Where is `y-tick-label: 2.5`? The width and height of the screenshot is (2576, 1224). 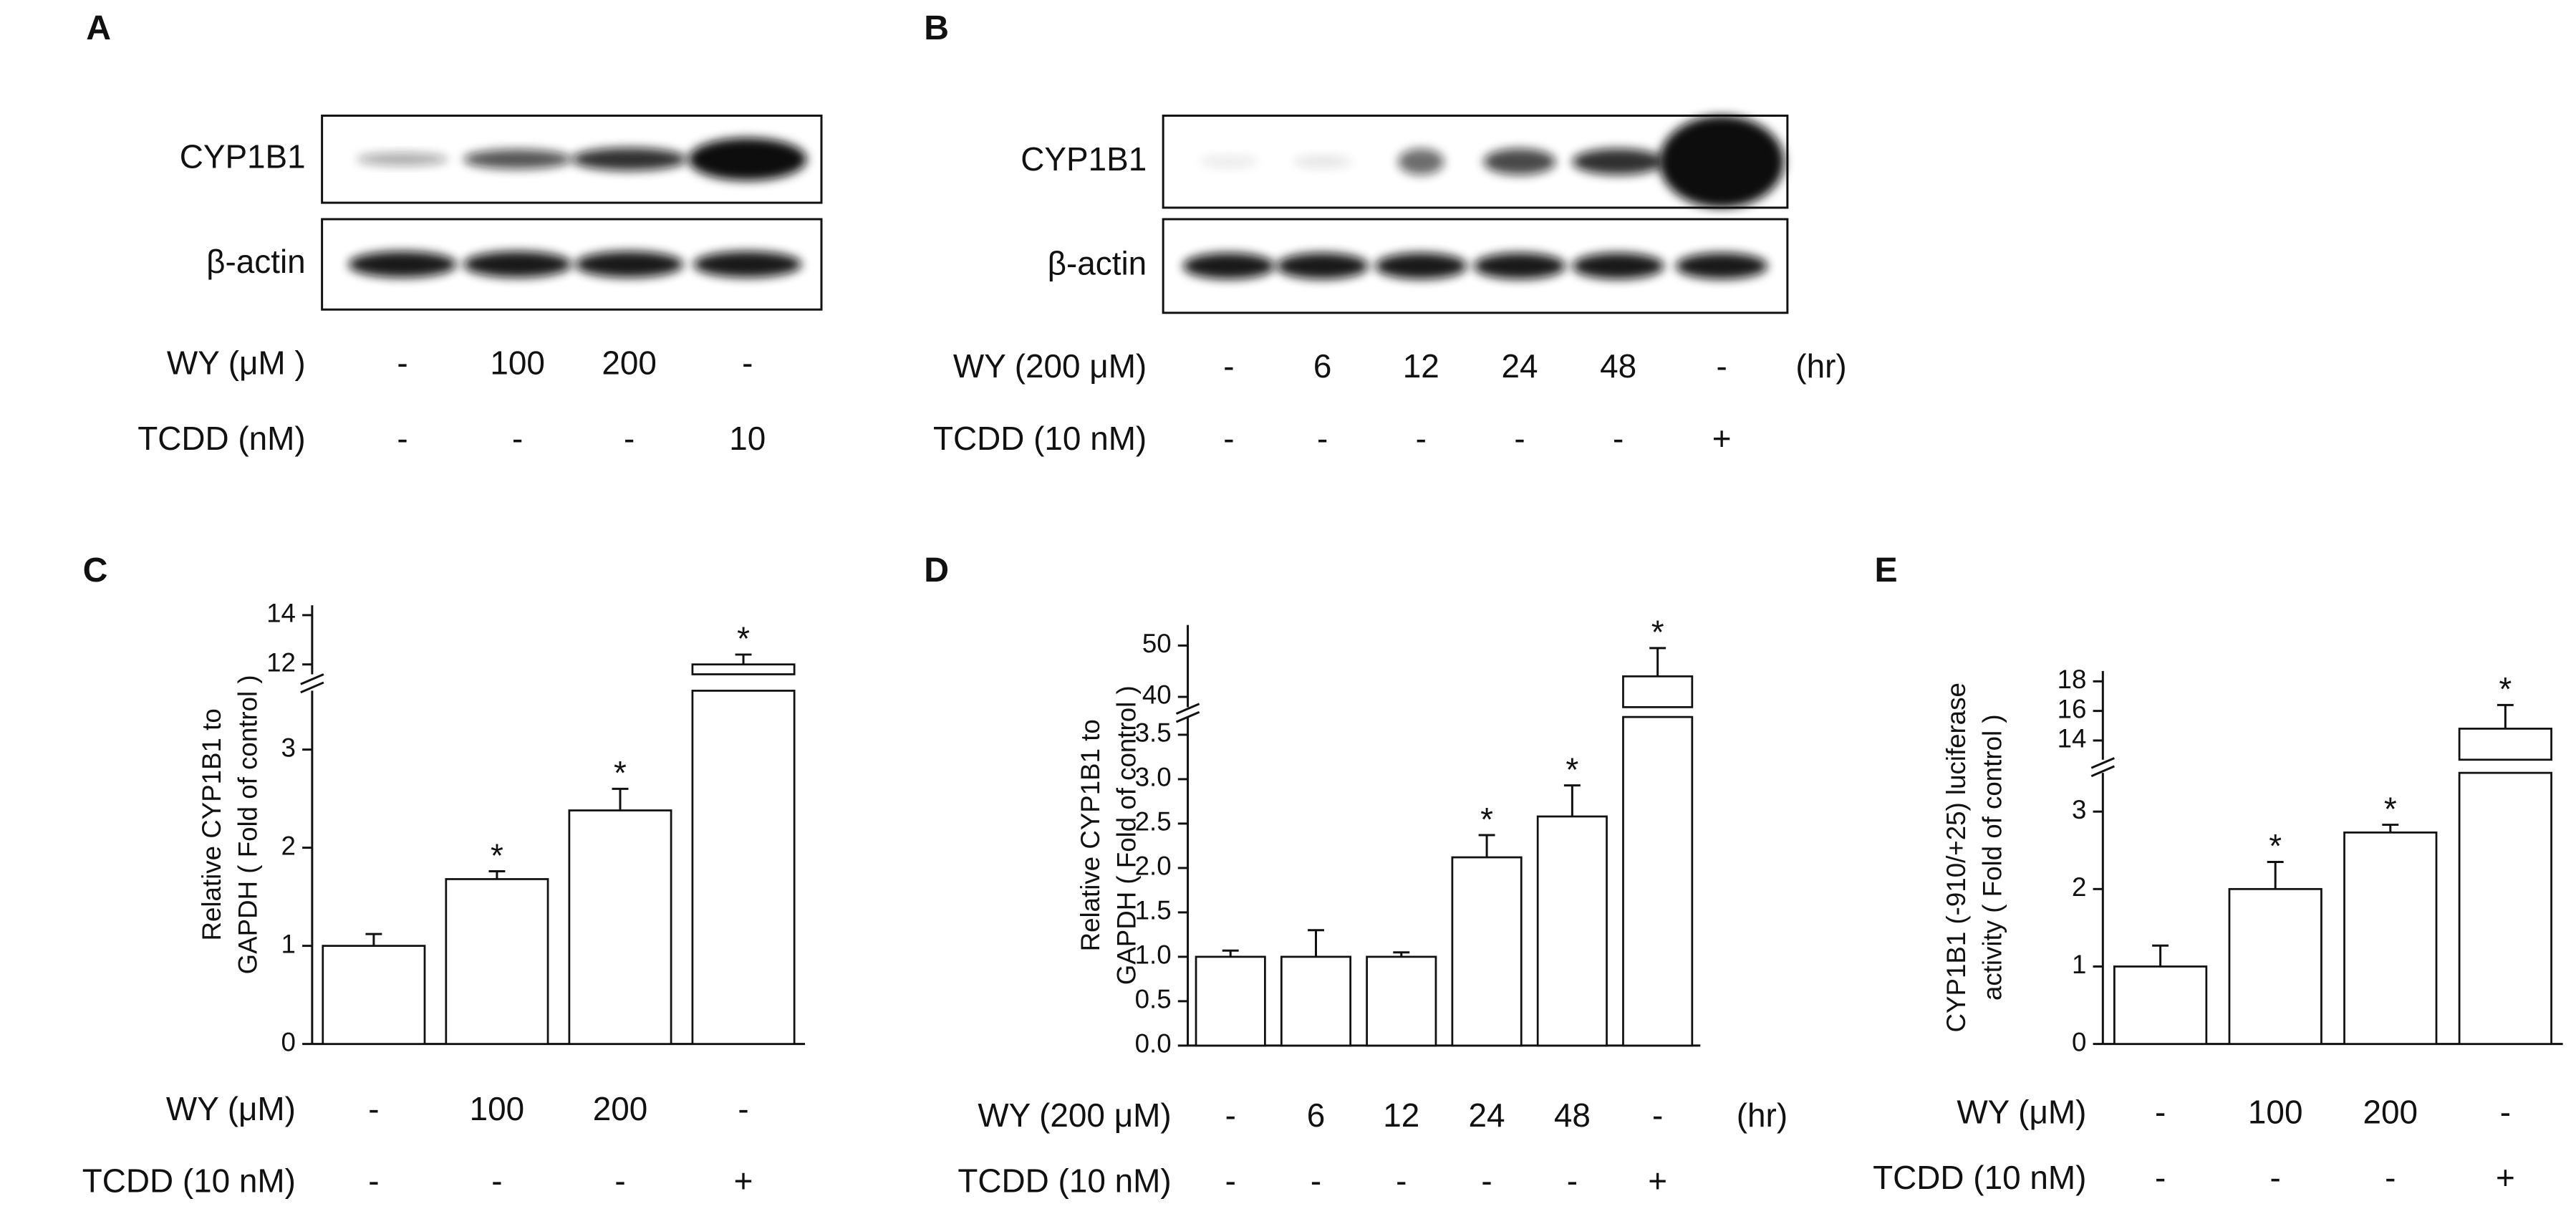 y-tick-label: 2.5 is located at coordinates (1153, 822).